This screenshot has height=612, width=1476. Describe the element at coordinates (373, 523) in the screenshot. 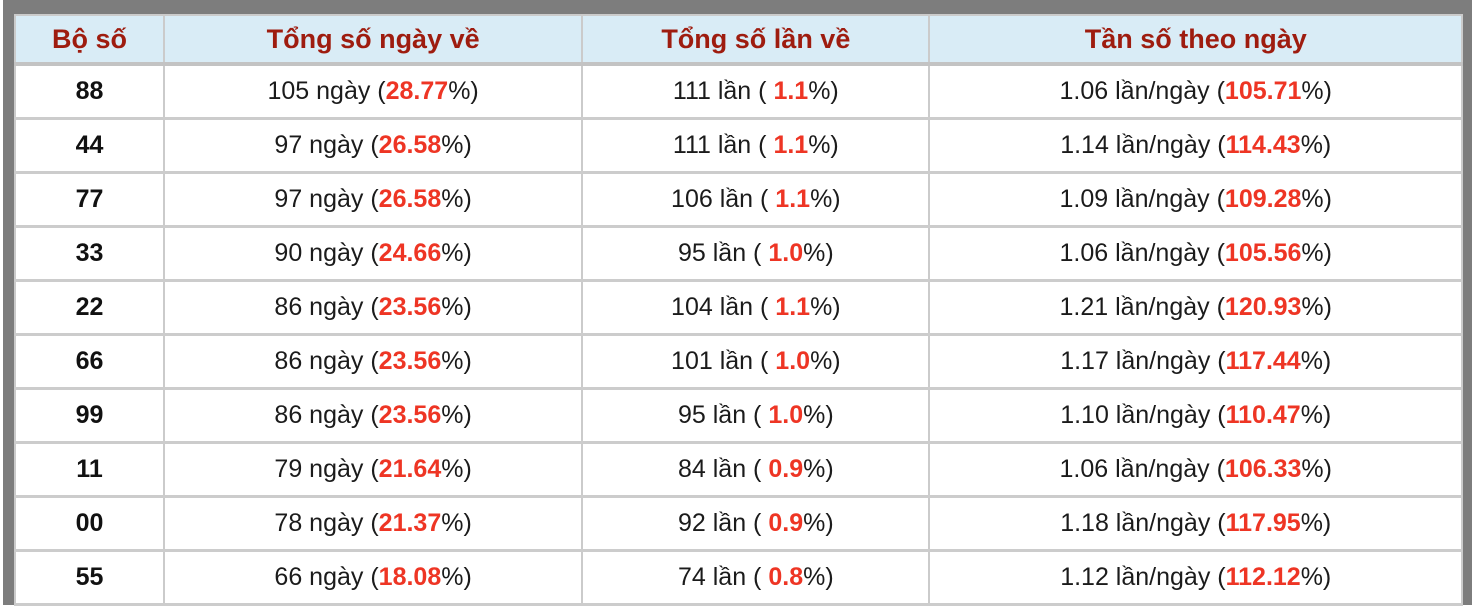

I see `cell-tong-so-ngay-ve: 78 ngày (21.37%)` at that location.